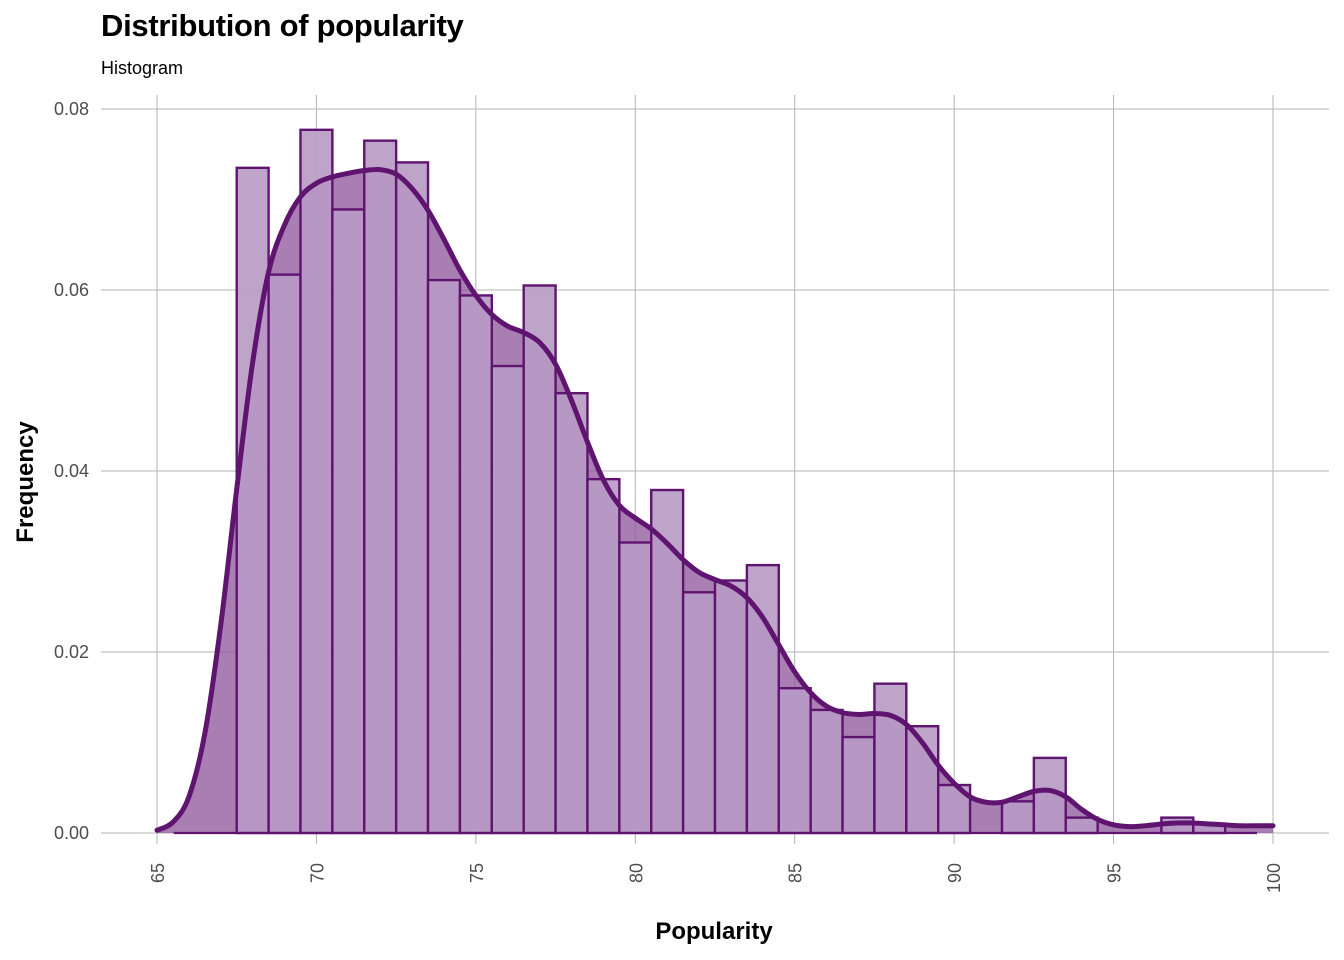 The width and height of the screenshot is (1344, 960). What do you see at coordinates (71, 290) in the screenshot?
I see `y-tick-label: 0.06` at bounding box center [71, 290].